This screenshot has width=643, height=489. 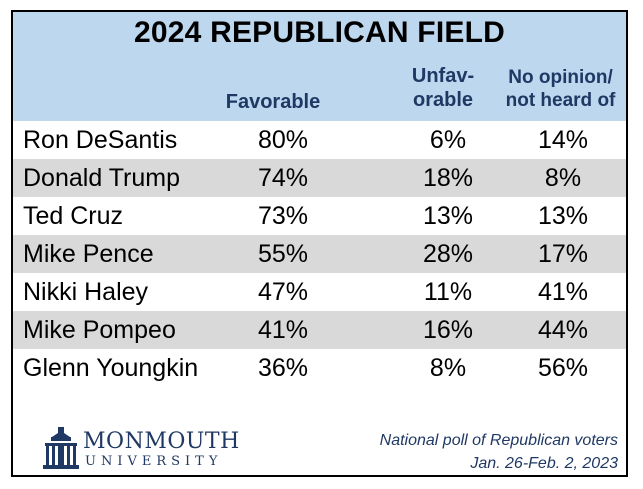 I want to click on unfavorable-value: 18%, so click(x=448, y=178).